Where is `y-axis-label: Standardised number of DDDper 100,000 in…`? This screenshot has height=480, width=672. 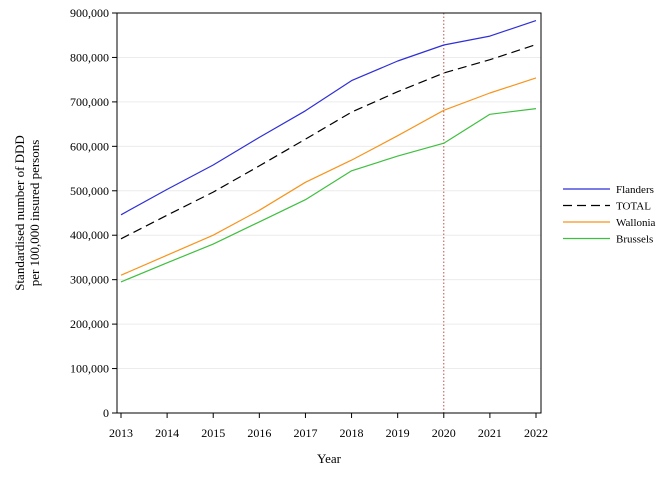
y-axis-label: Standardised number of DDDper 100,000 in… is located at coordinates (27, 213).